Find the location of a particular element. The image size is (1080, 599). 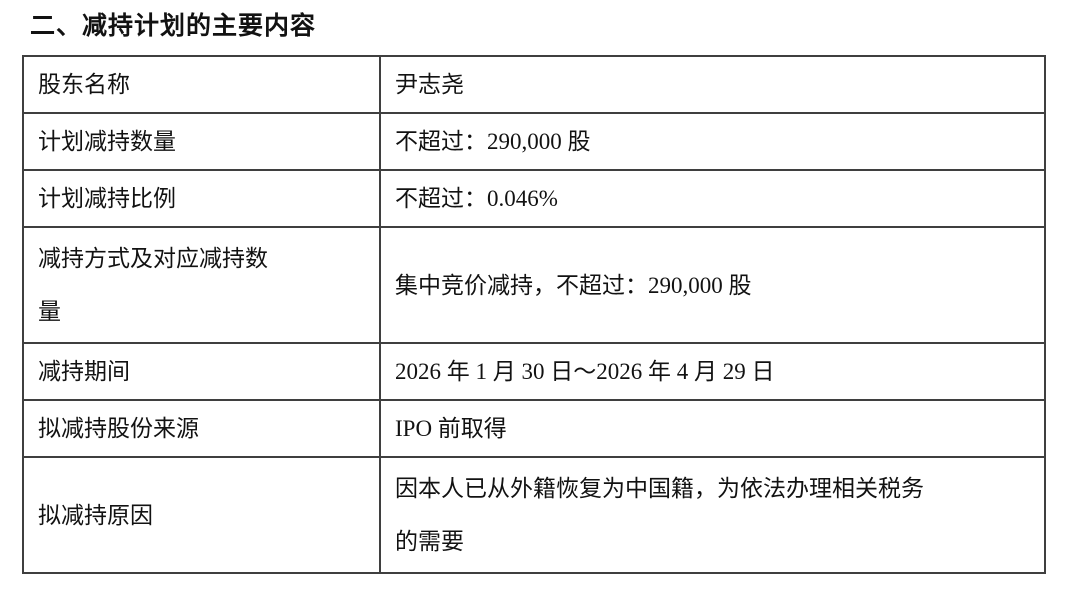

row-label: 拟减持股份来源 is located at coordinates (201, 428).